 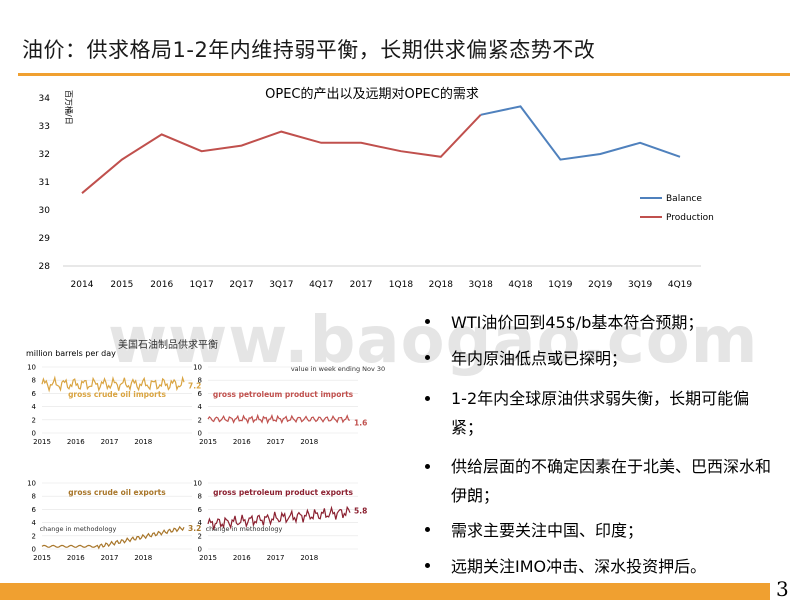 I want to click on x-tick-label: 2016, so click(x=161, y=285).